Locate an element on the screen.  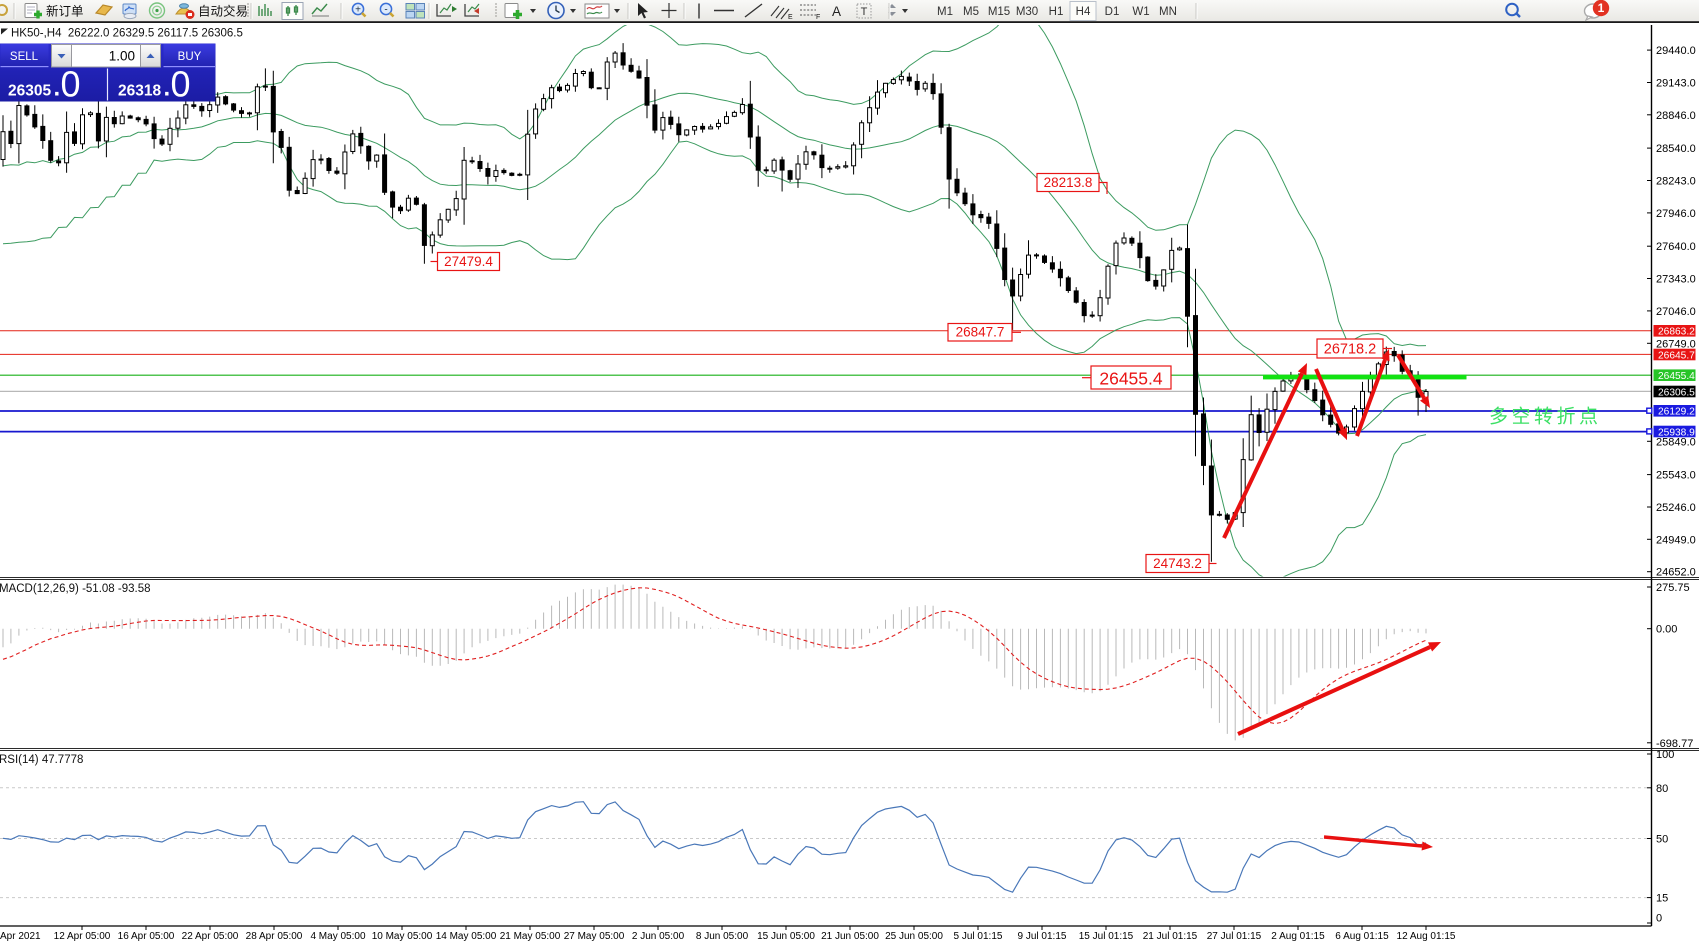
svg-text: 14 May 05:00 is located at coordinates (466, 936).